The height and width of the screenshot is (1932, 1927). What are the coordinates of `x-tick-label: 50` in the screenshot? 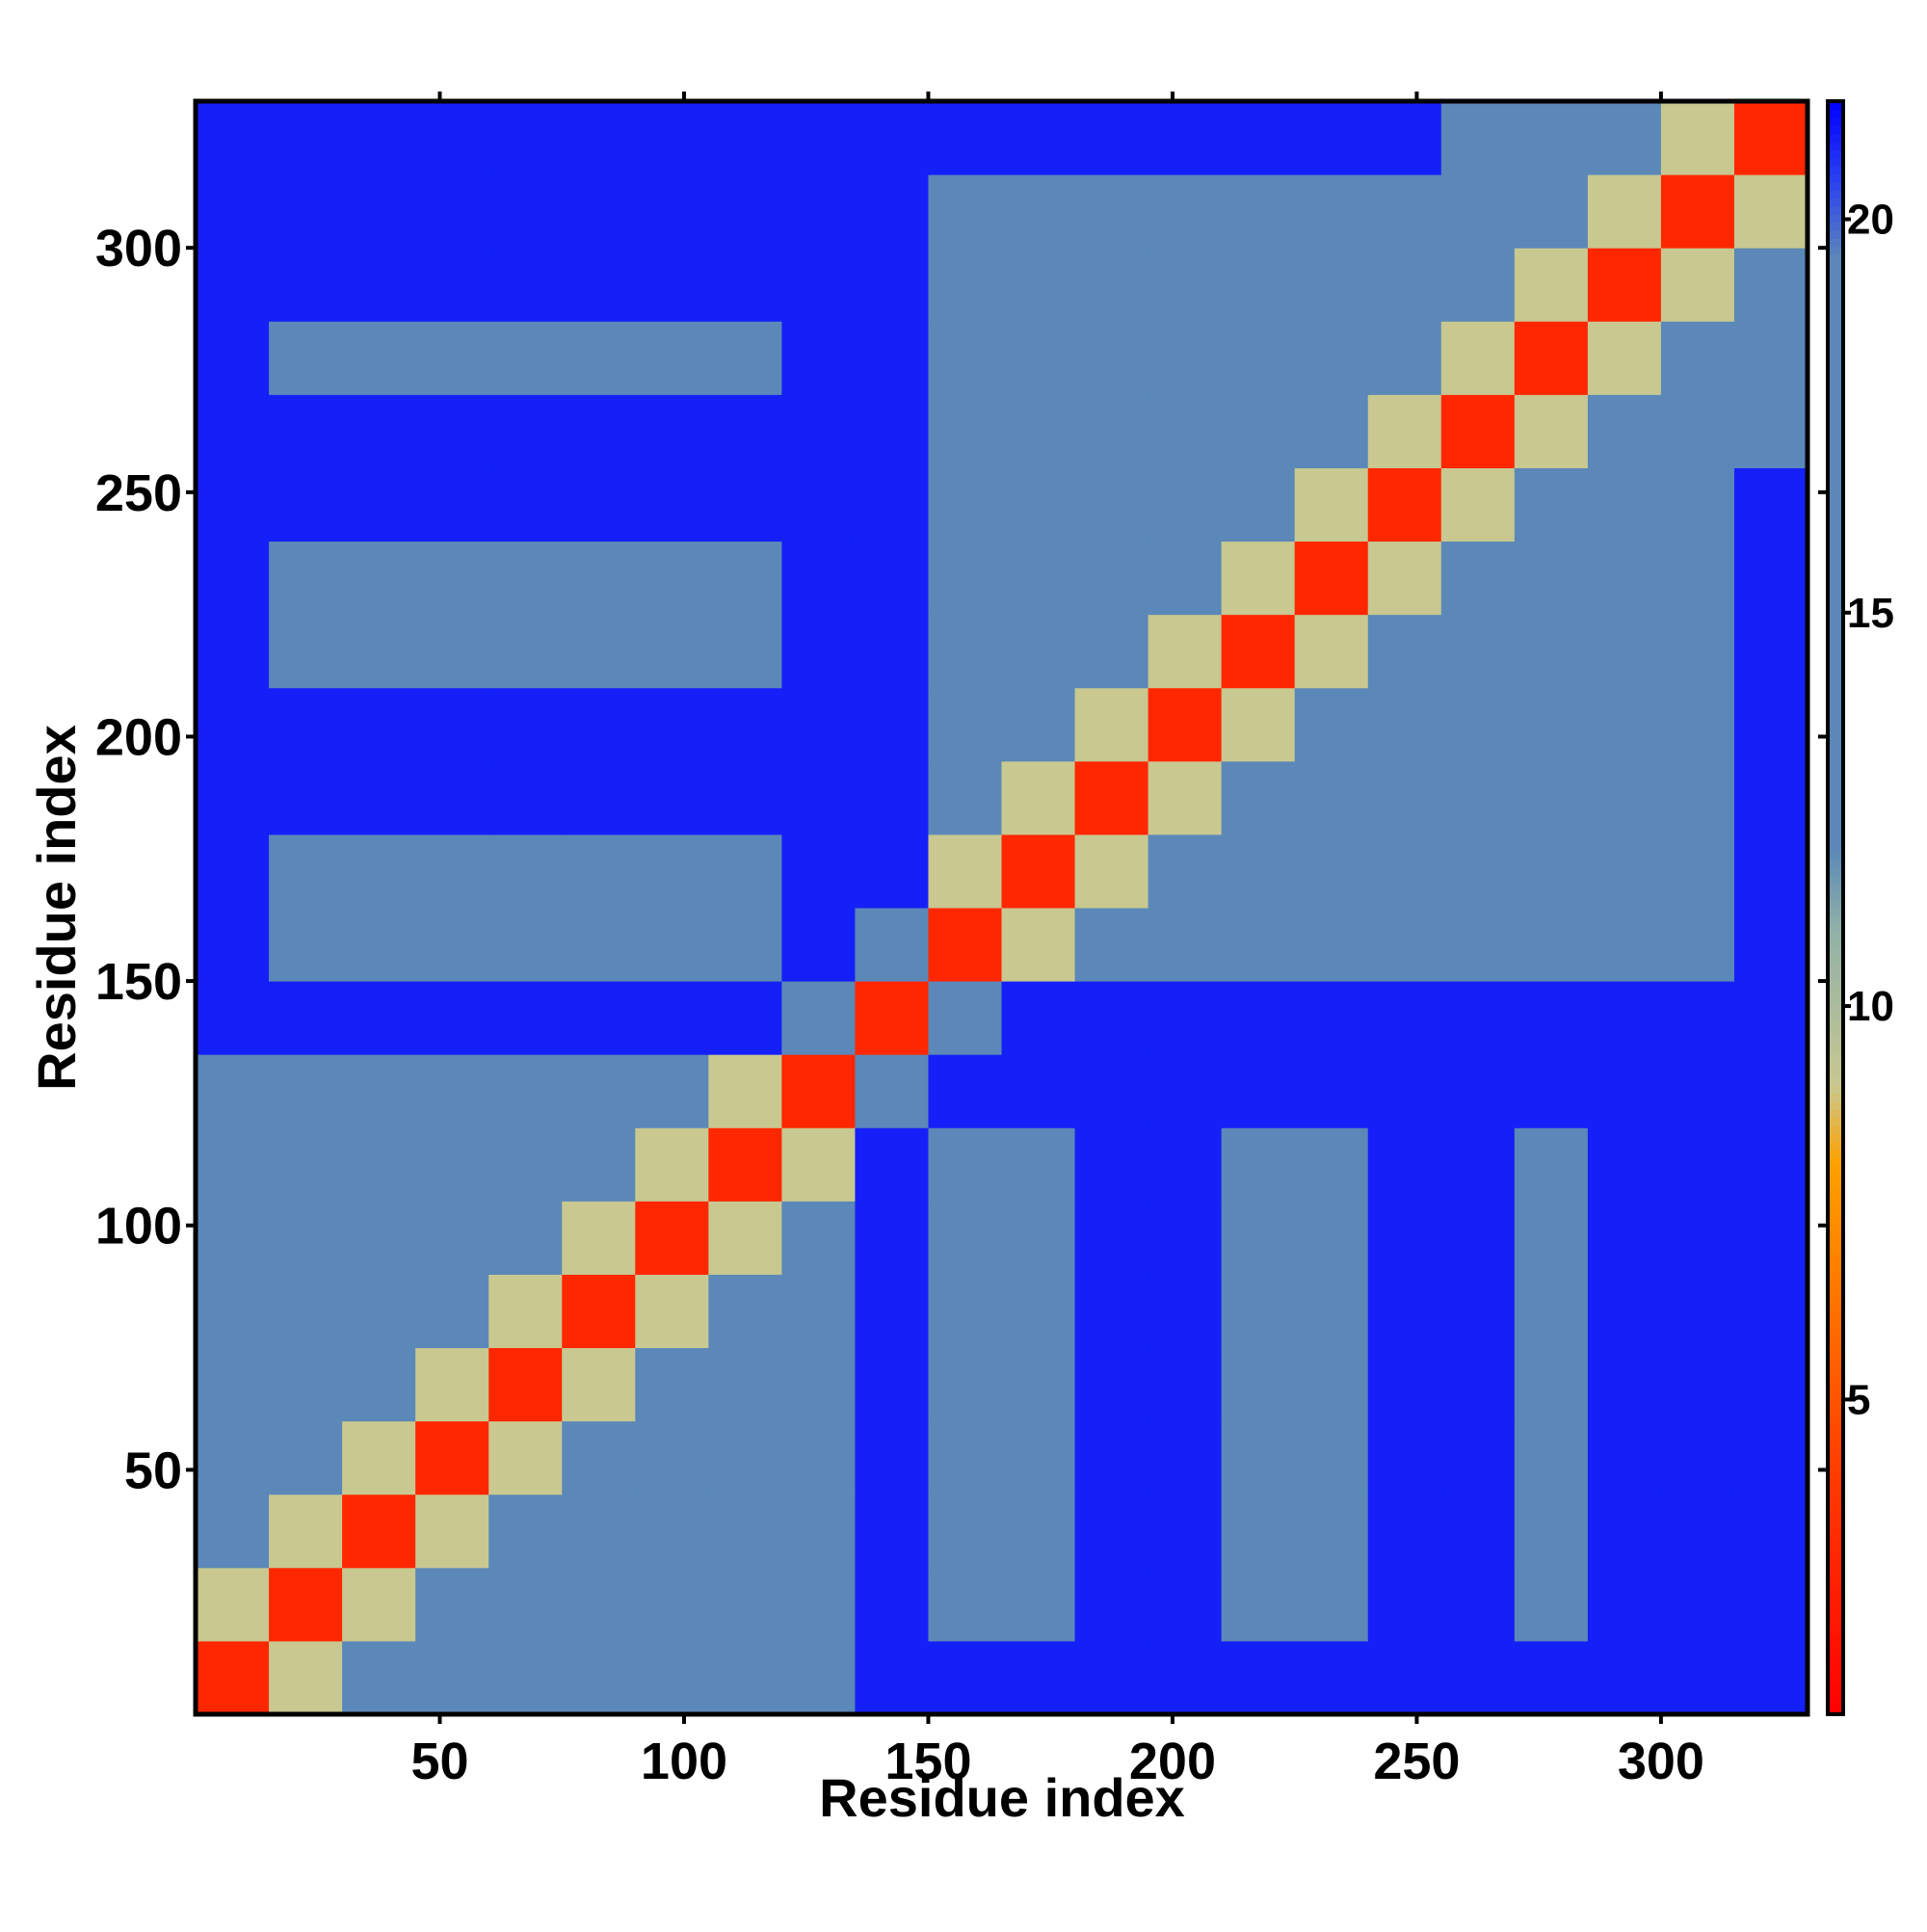 It's located at (439, 1761).